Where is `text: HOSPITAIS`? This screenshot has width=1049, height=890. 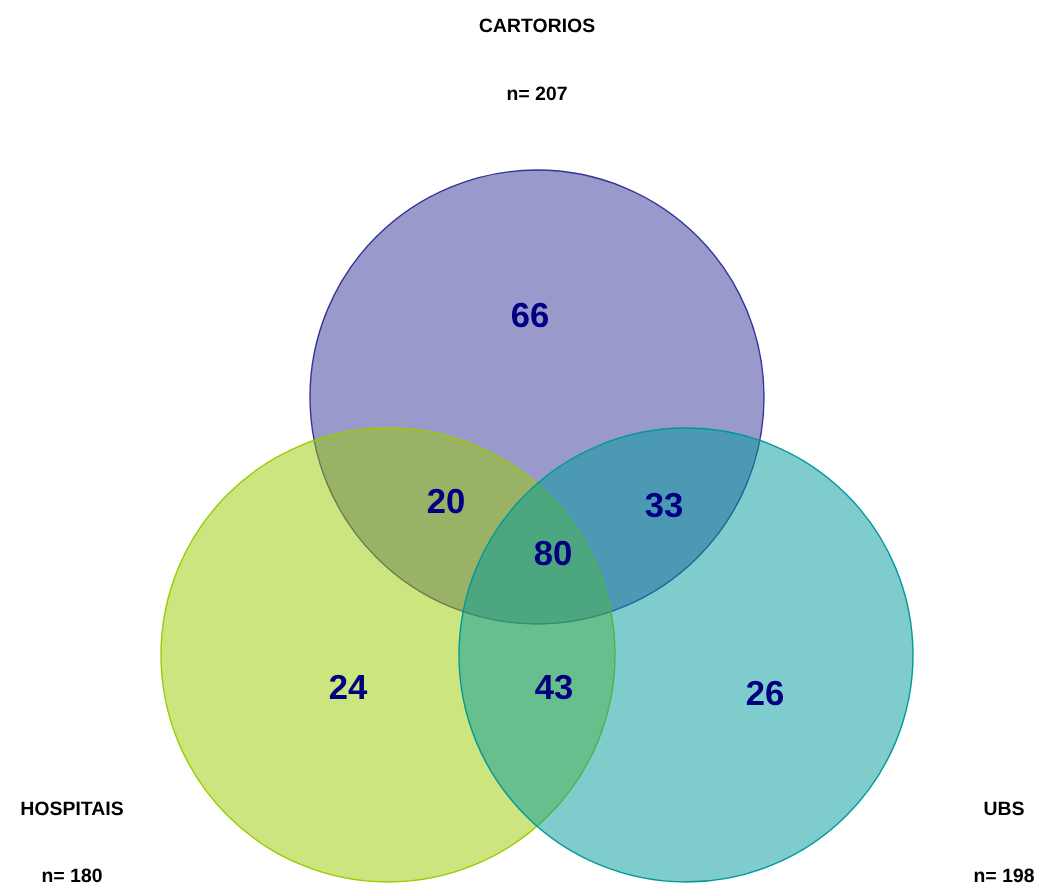 text: HOSPITAIS is located at coordinates (72, 808).